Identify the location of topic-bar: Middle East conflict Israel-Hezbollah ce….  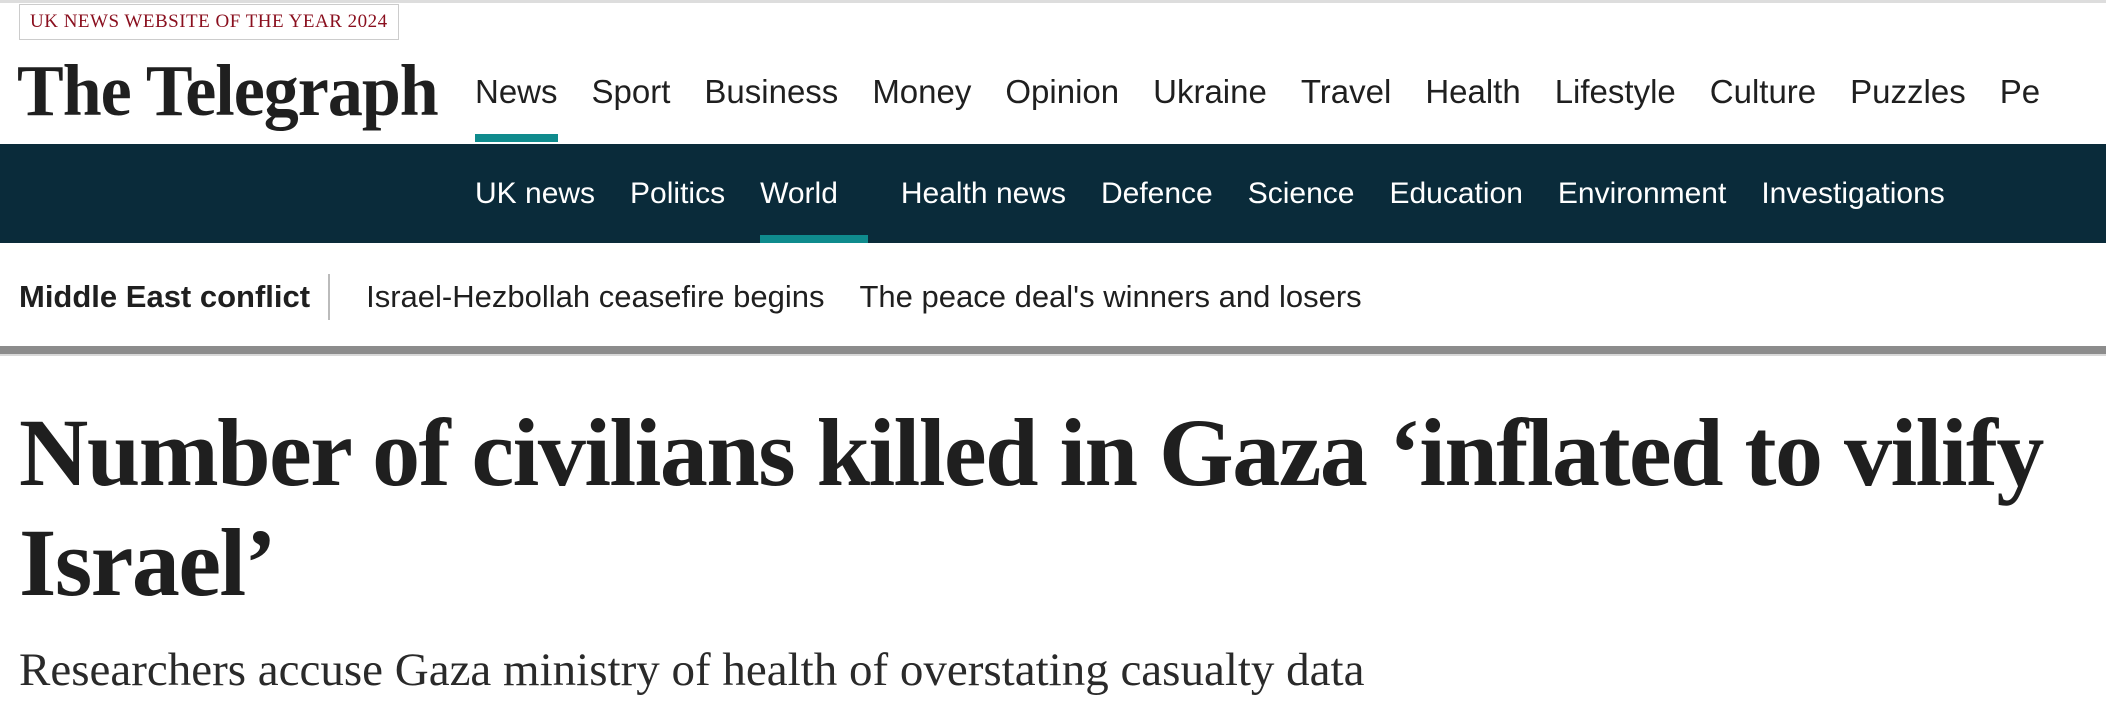
(708, 297).